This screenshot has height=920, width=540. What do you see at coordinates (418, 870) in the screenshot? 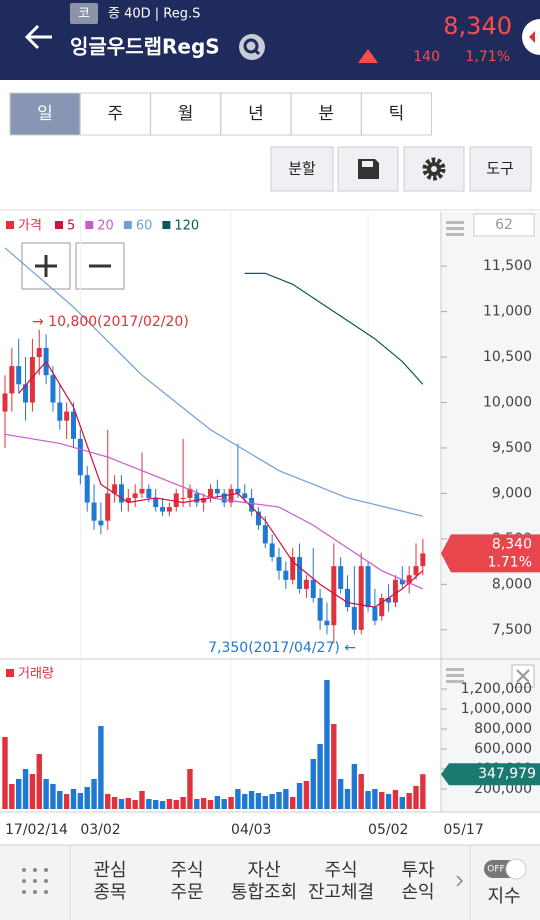
I see `nav-label: 투자` at bounding box center [418, 870].